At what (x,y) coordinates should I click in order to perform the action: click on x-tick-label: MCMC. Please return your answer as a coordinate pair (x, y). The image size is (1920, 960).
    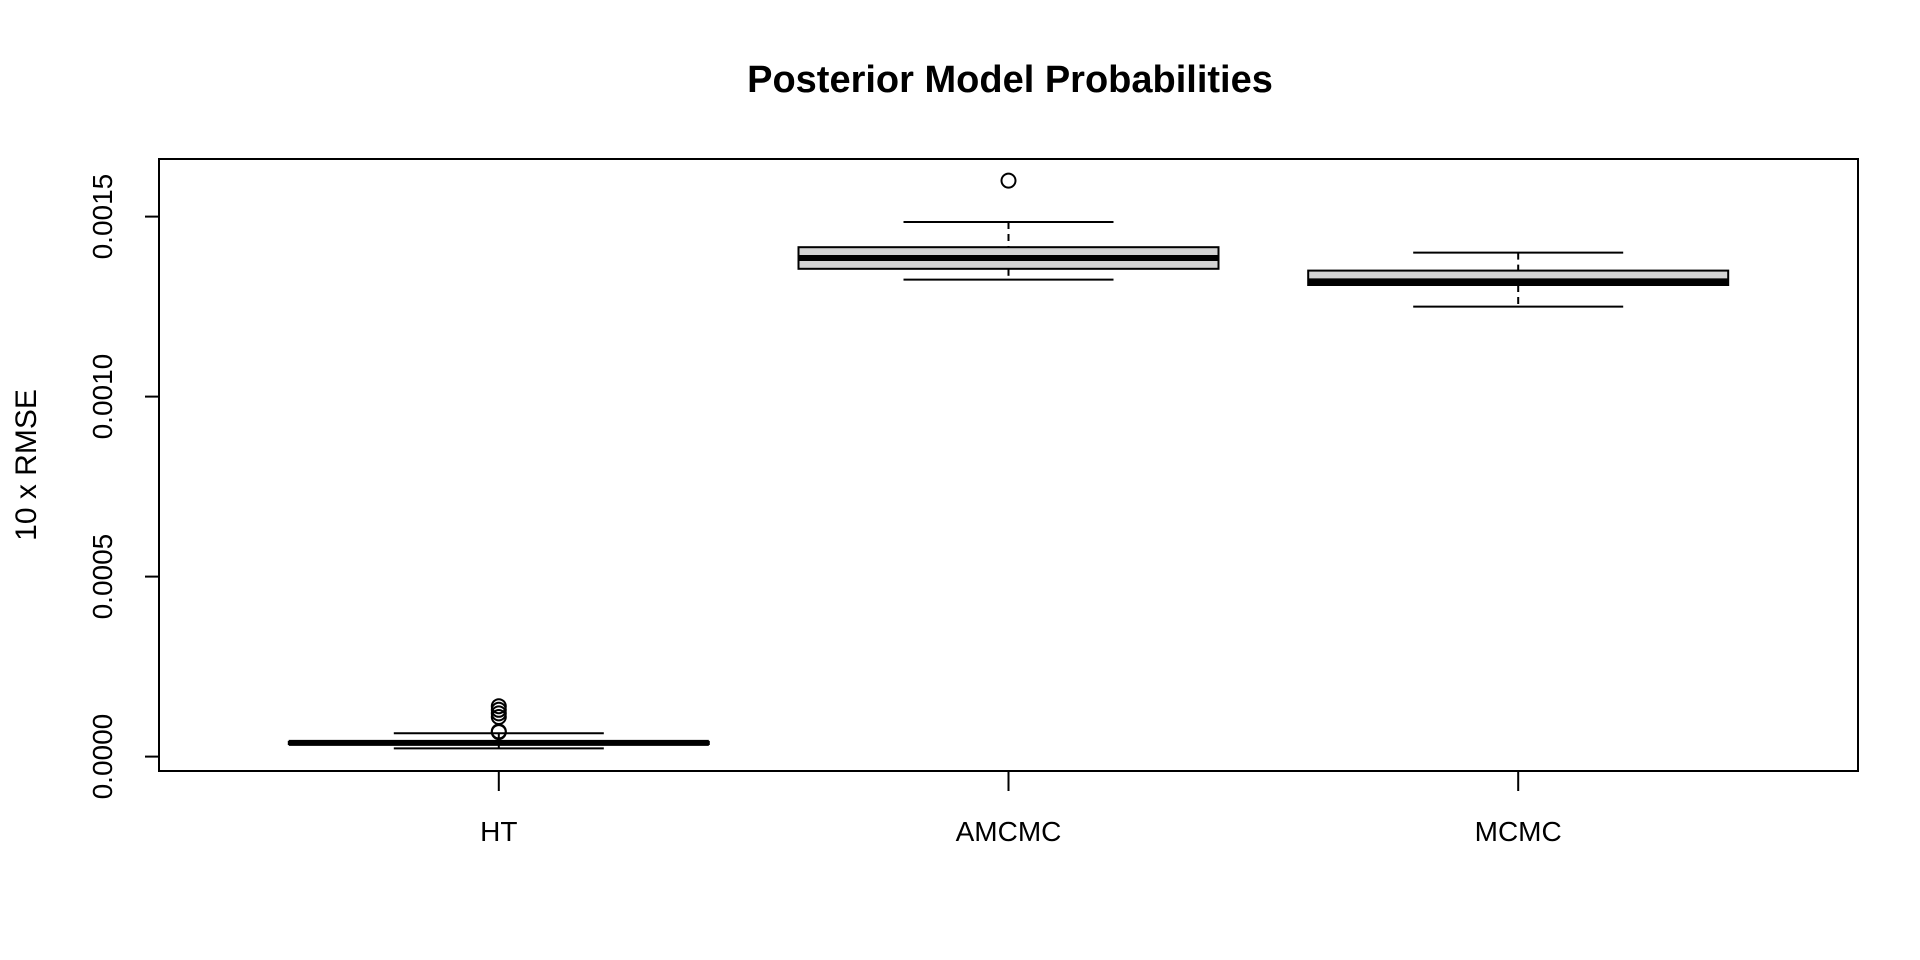
    Looking at the image, I should click on (1518, 831).